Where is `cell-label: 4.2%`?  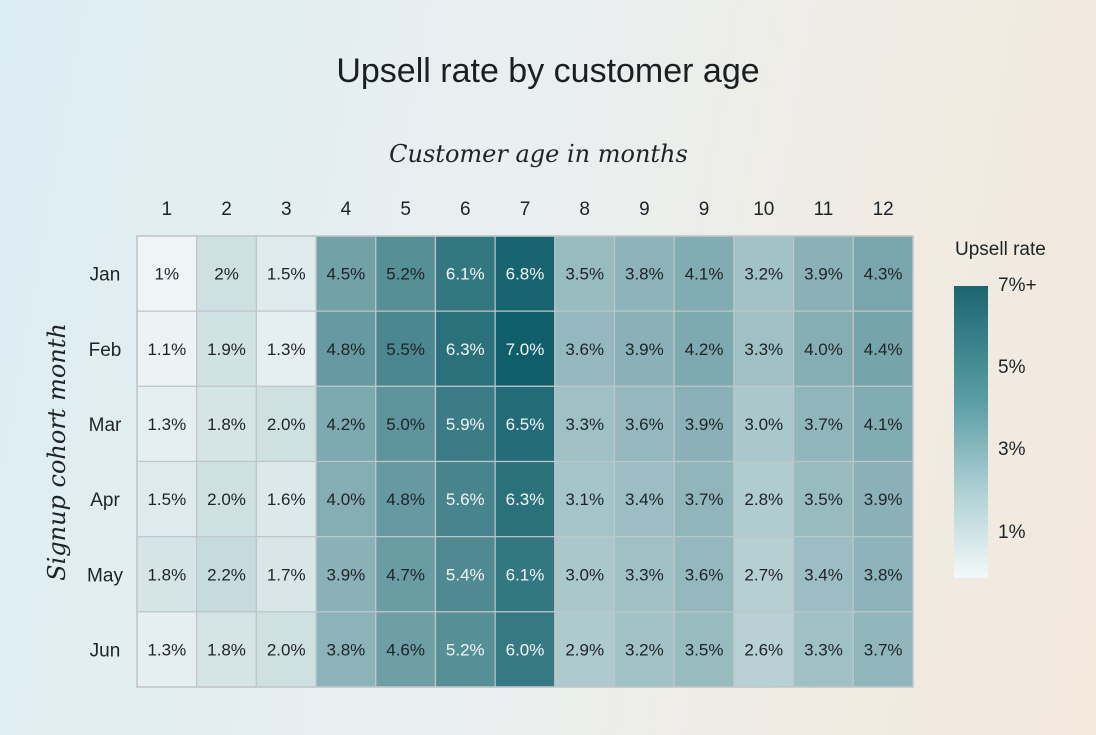 cell-label: 4.2% is located at coordinates (346, 424).